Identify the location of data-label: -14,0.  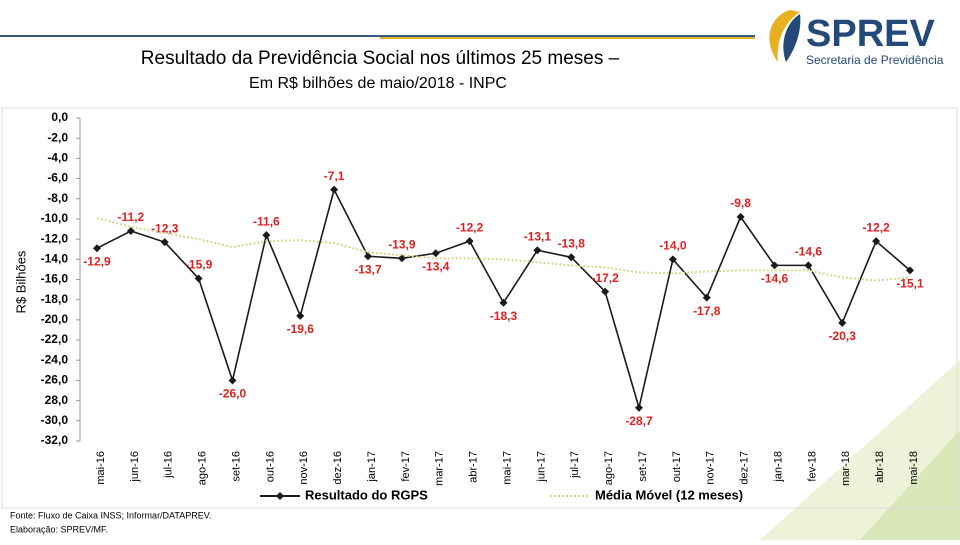
(673, 245).